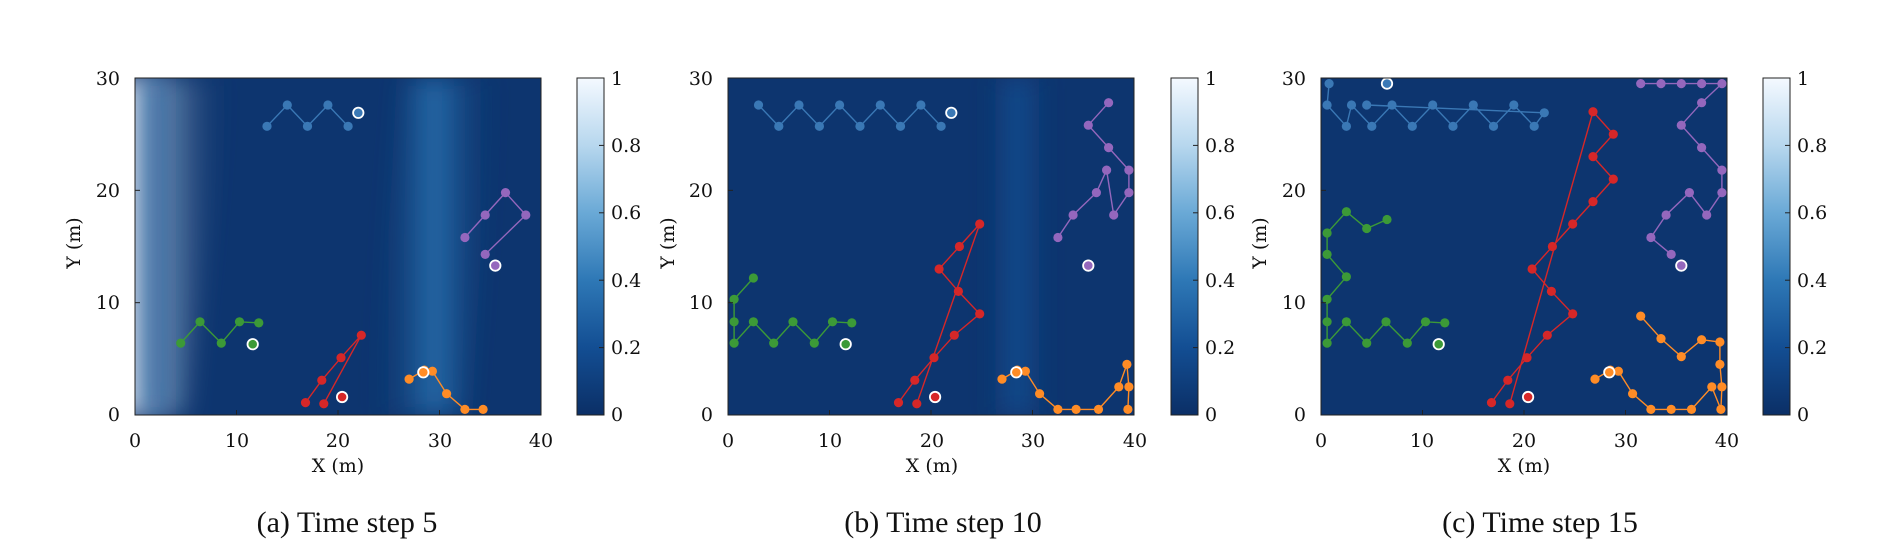  I want to click on panel-c-ytick-label-30: 30, so click(1294, 79).